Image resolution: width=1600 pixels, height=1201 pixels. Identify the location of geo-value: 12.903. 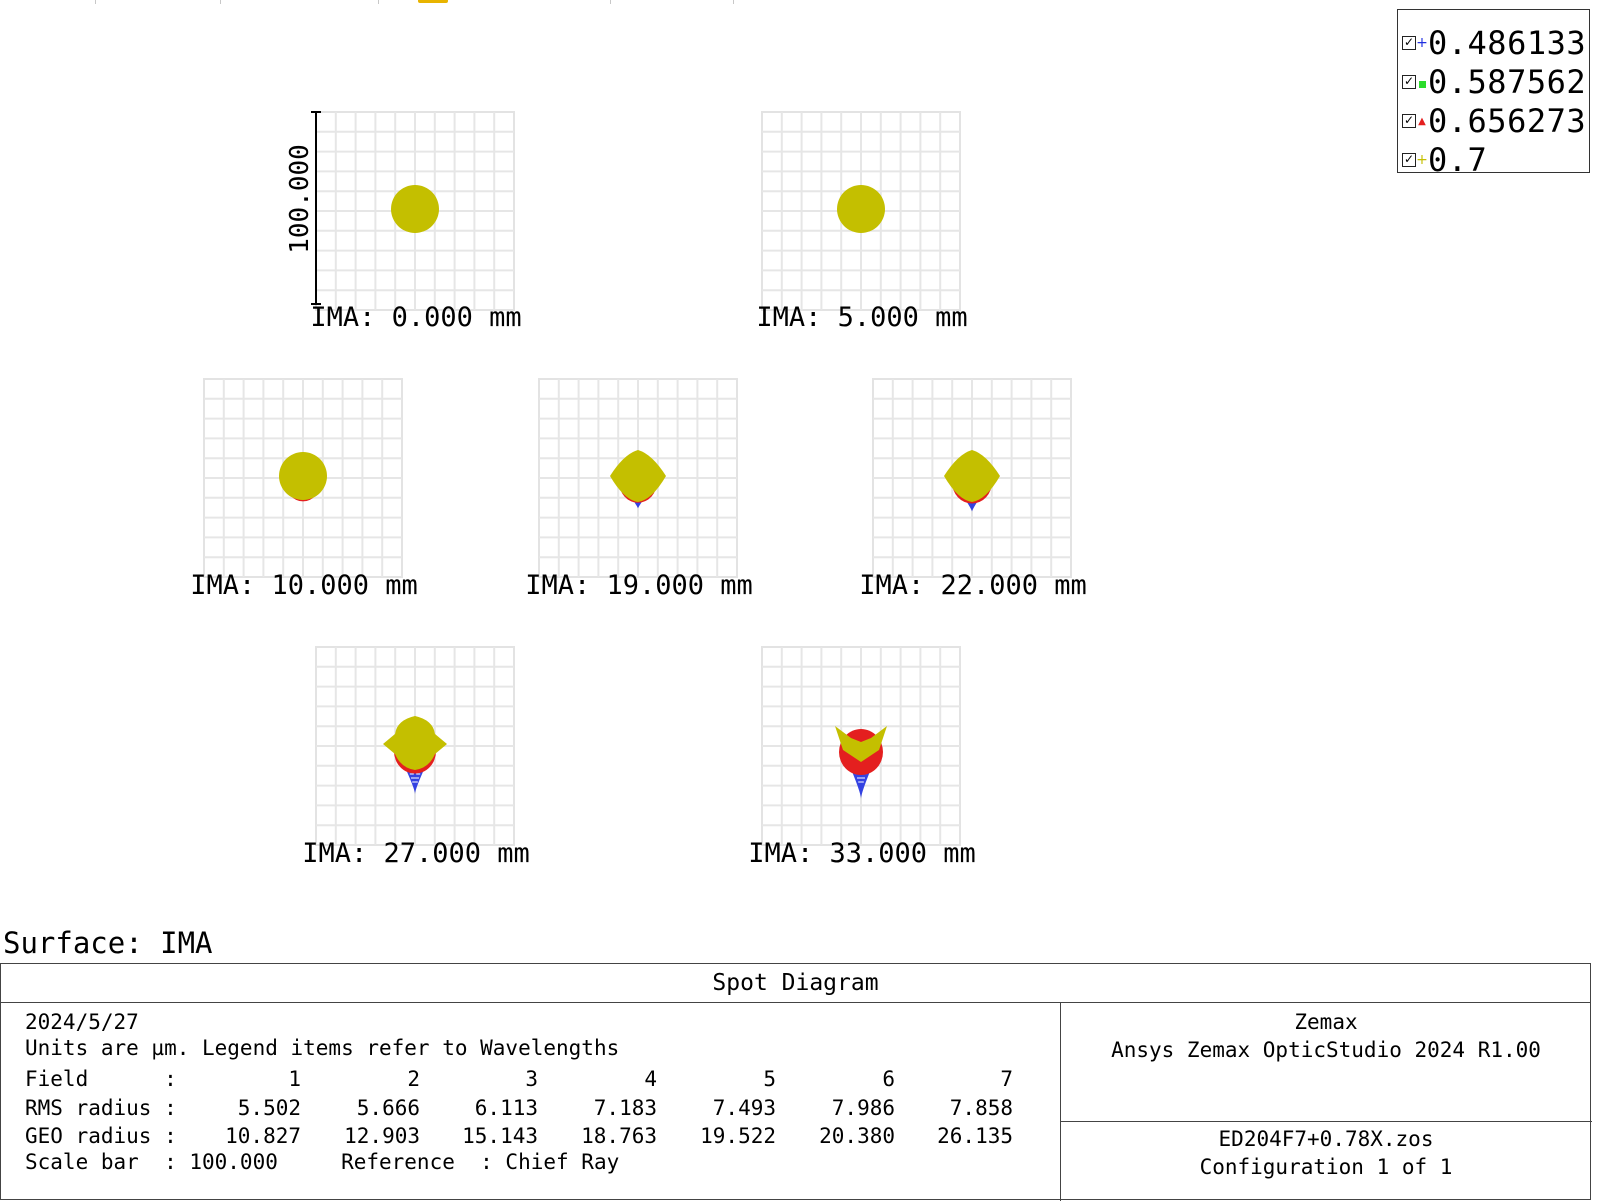
(382, 1136).